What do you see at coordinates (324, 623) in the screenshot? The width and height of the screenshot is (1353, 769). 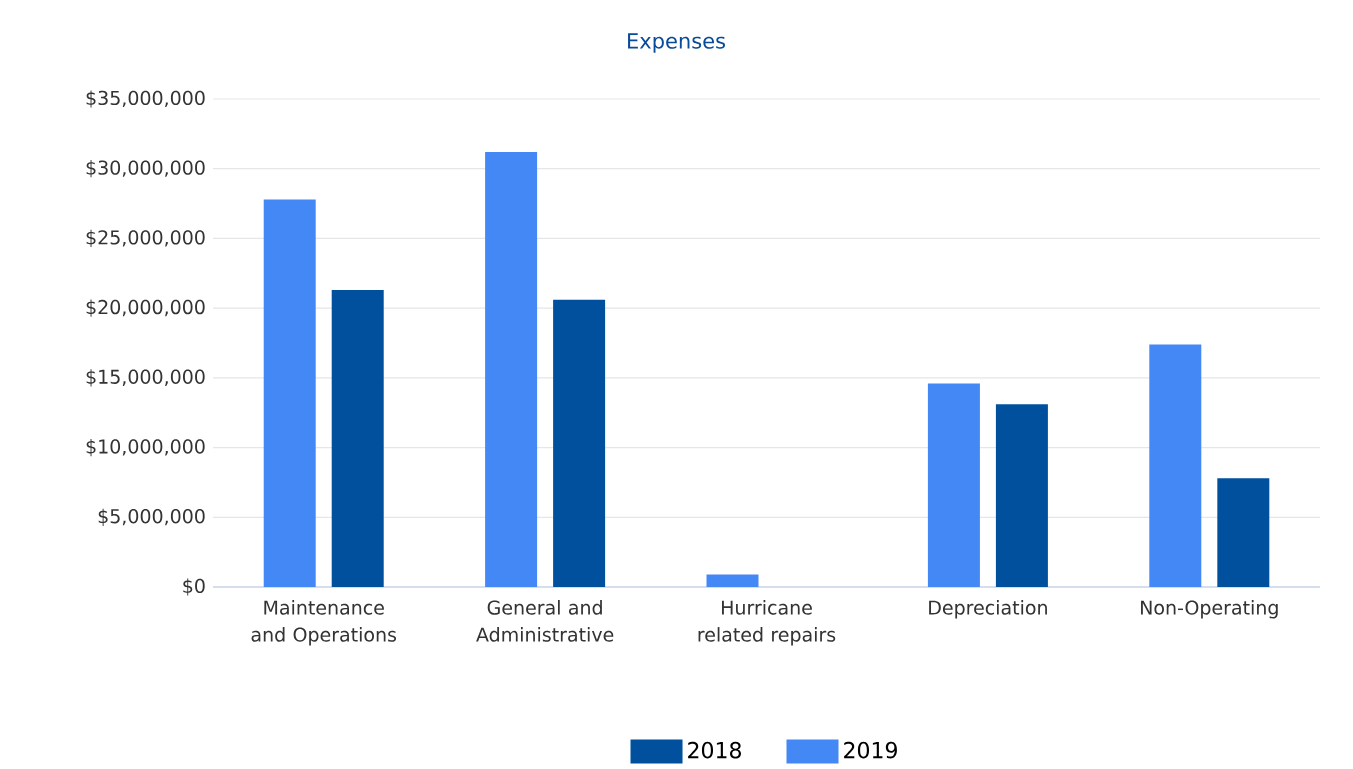 I see `x-tick-label: Maintenance and Operations` at bounding box center [324, 623].